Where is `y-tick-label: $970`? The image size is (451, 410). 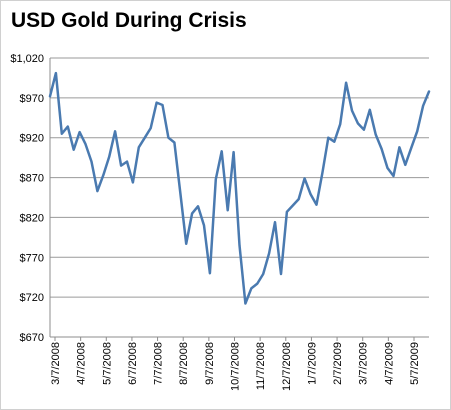 y-tick-label: $970 is located at coordinates (32, 99).